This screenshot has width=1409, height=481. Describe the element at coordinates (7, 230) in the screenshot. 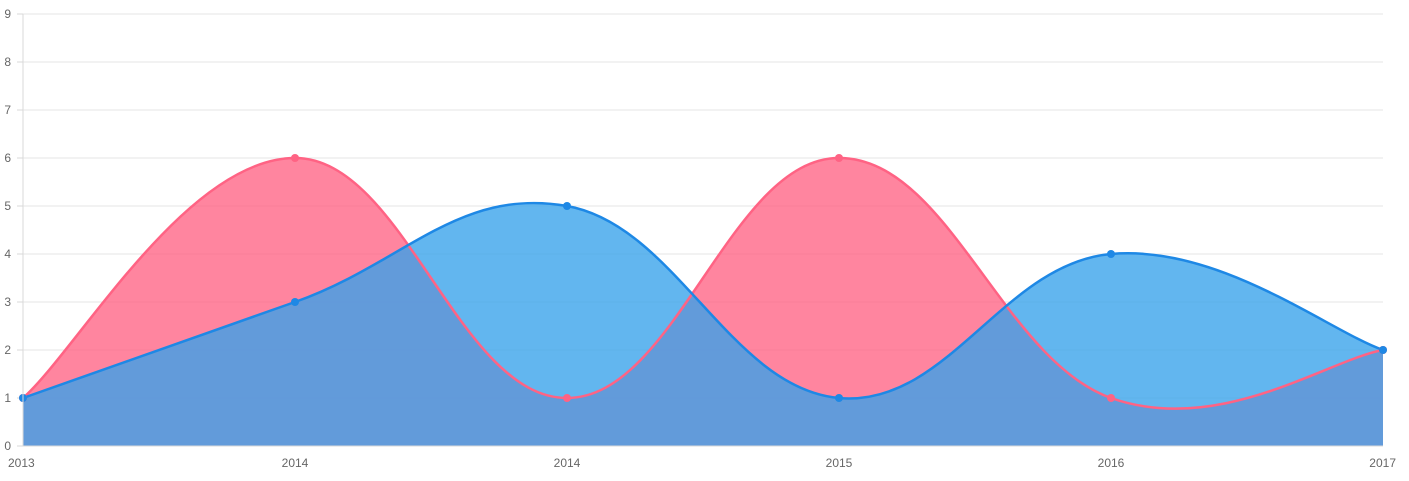

I see `y-axis-tick-labels: 0 1 2 3 4 5 6 7 8 9` at that location.